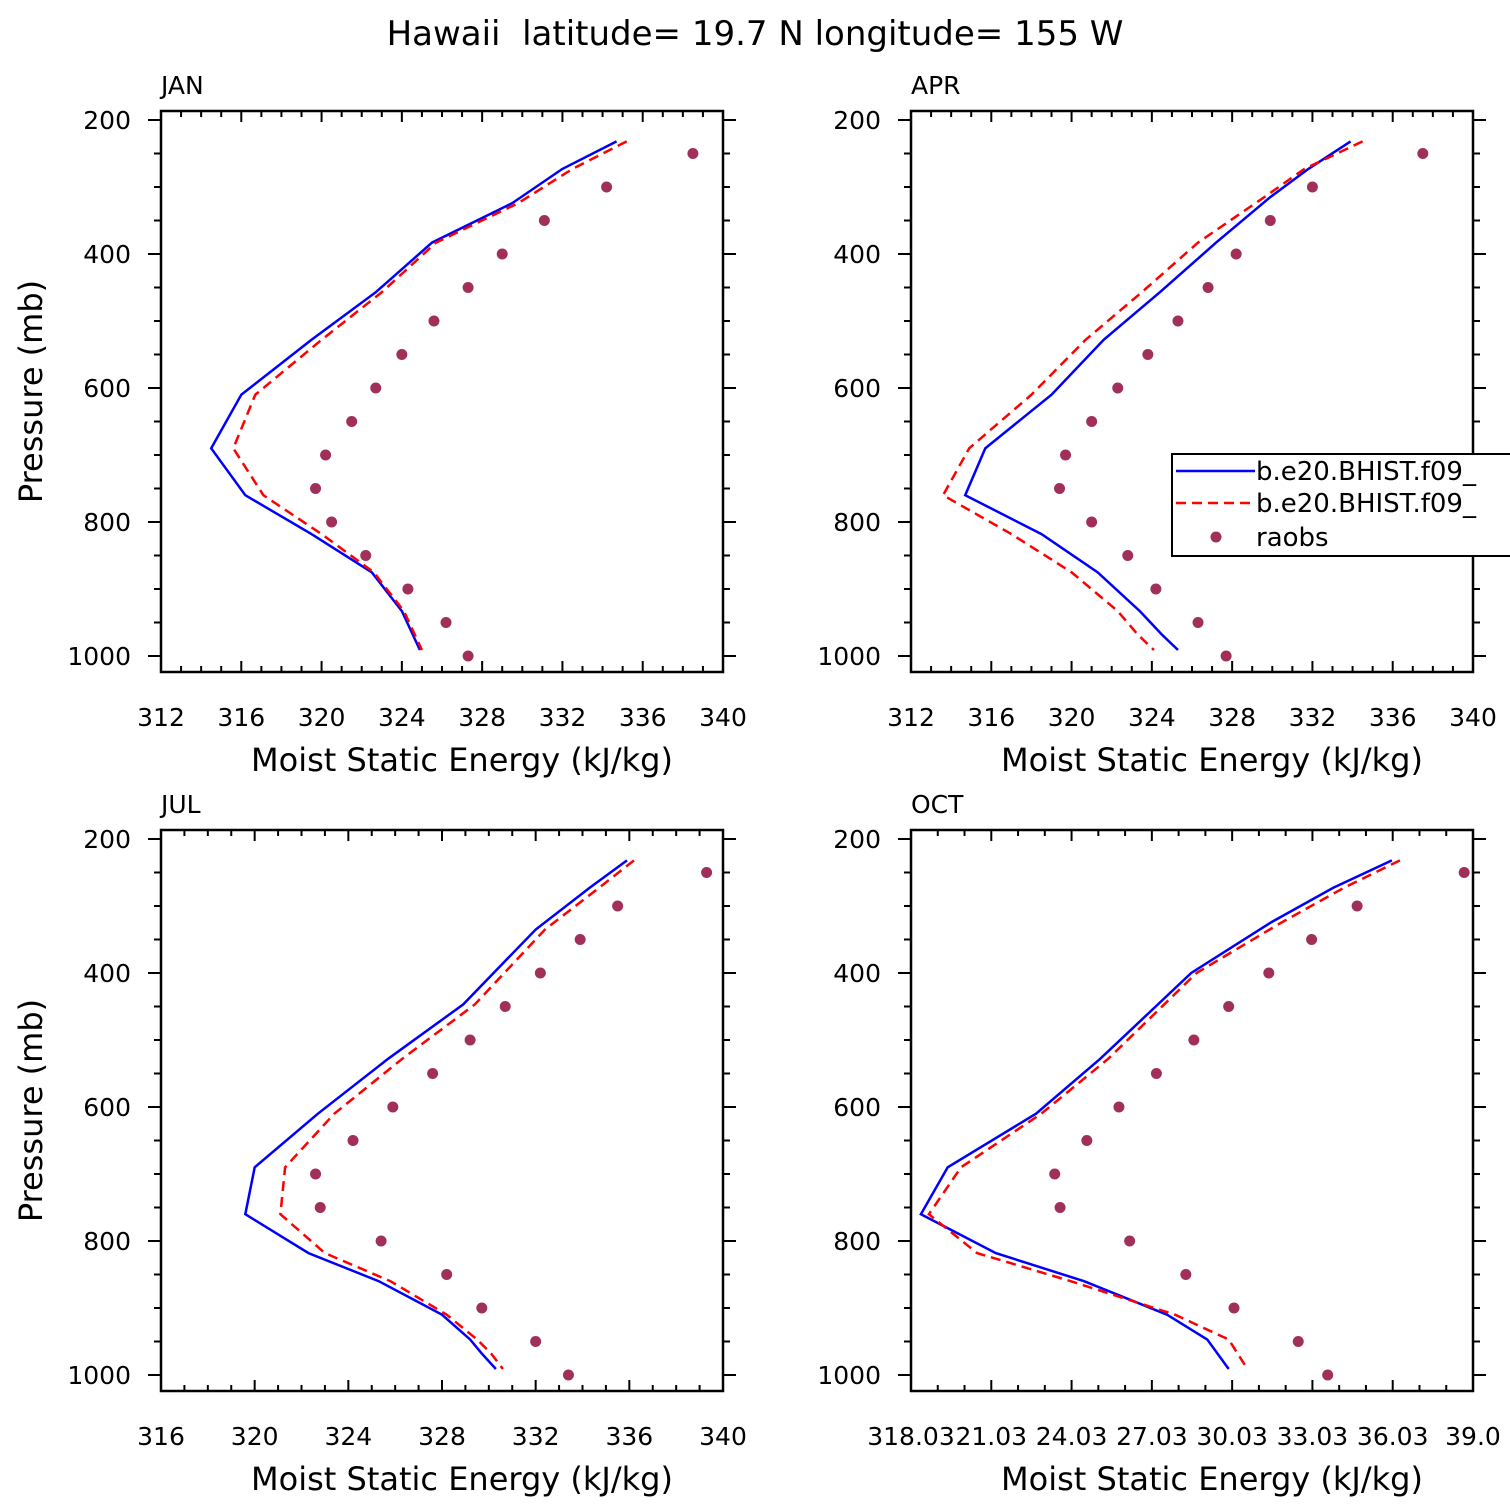 The width and height of the screenshot is (1510, 1510). I want to click on x-tick-label: 336, so click(1393, 717).